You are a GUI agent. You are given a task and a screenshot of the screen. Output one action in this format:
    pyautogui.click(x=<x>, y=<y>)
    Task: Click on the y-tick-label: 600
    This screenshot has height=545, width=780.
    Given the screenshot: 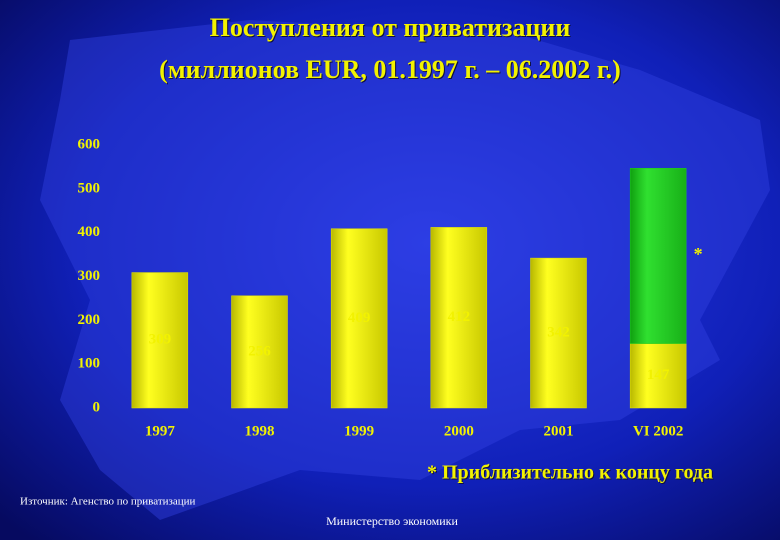 What is the action you would take?
    pyautogui.click(x=89, y=144)
    